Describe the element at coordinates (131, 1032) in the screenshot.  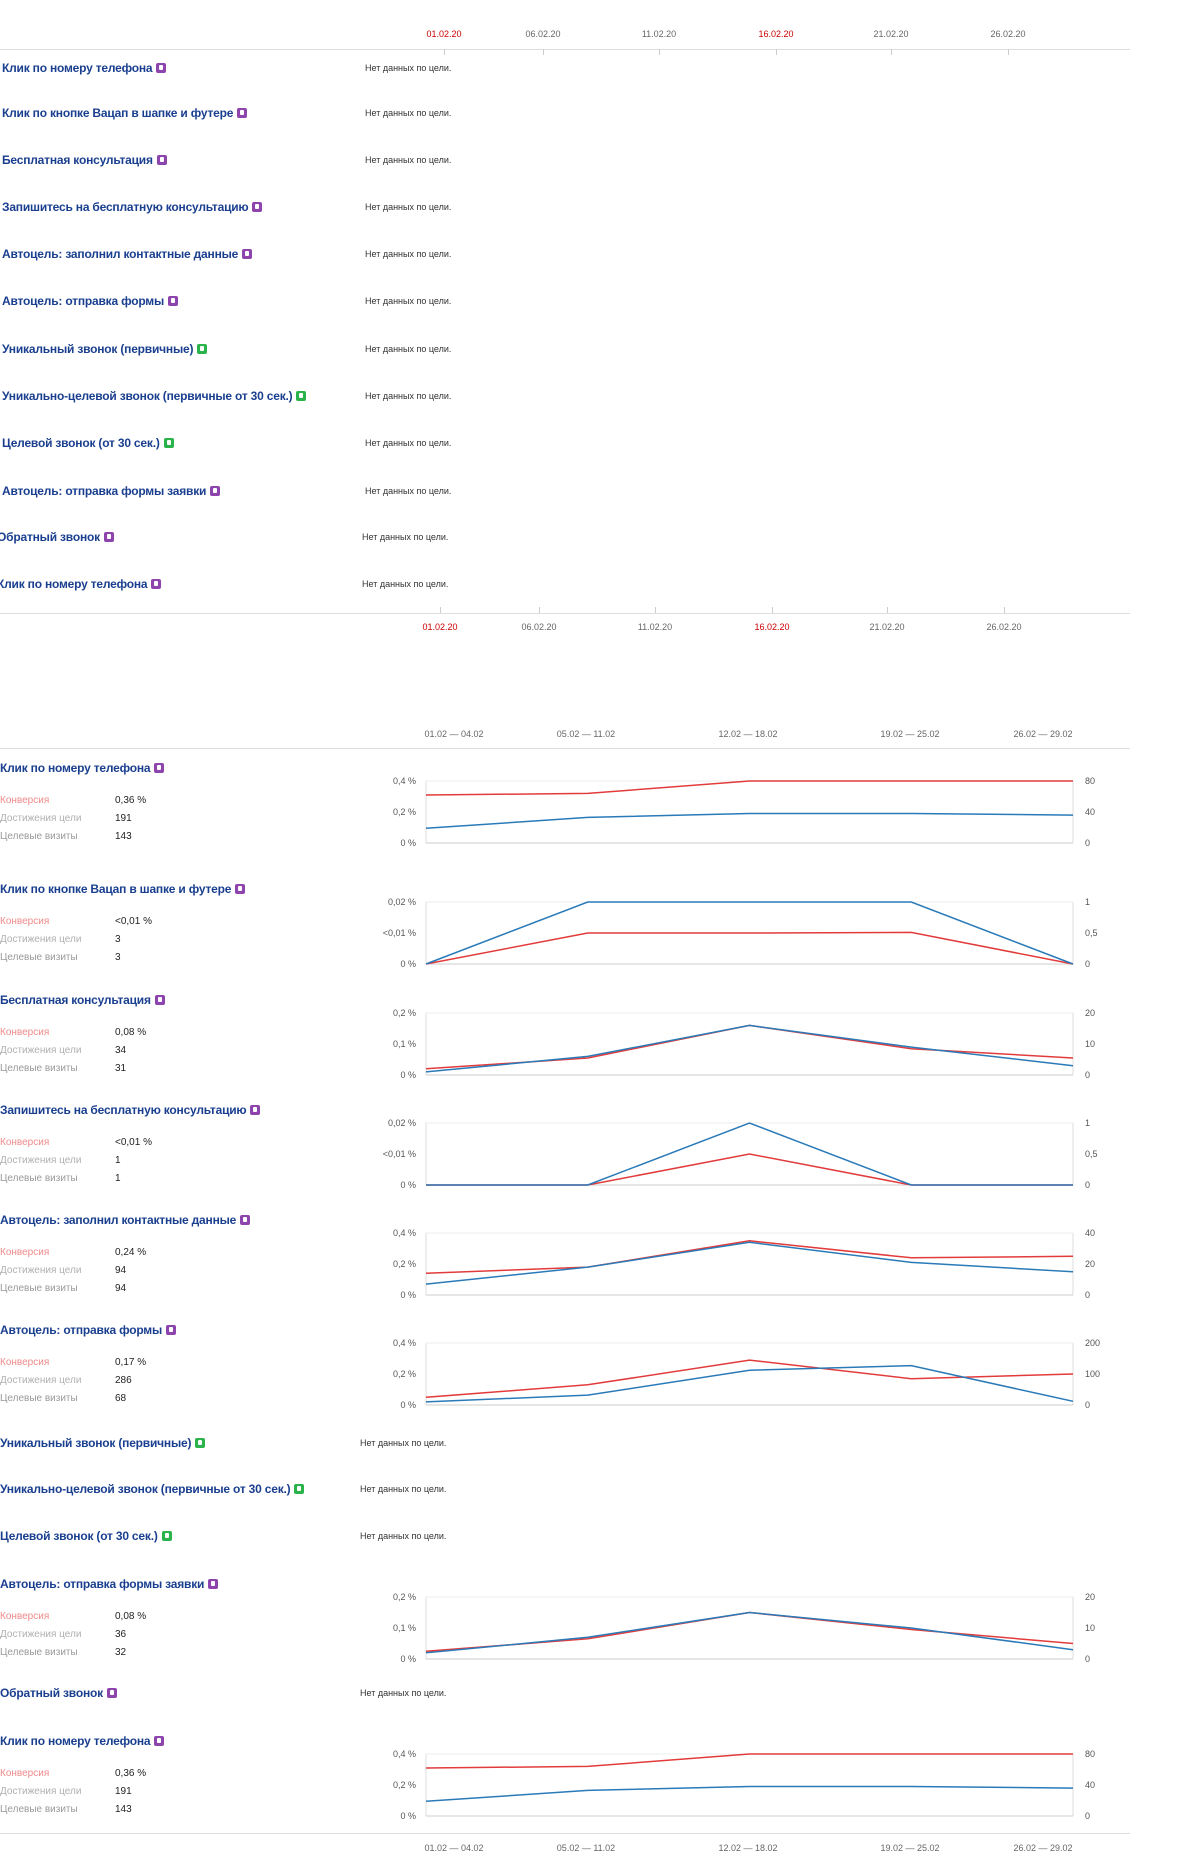
I see `conversion-value: 0,08 %` at that location.